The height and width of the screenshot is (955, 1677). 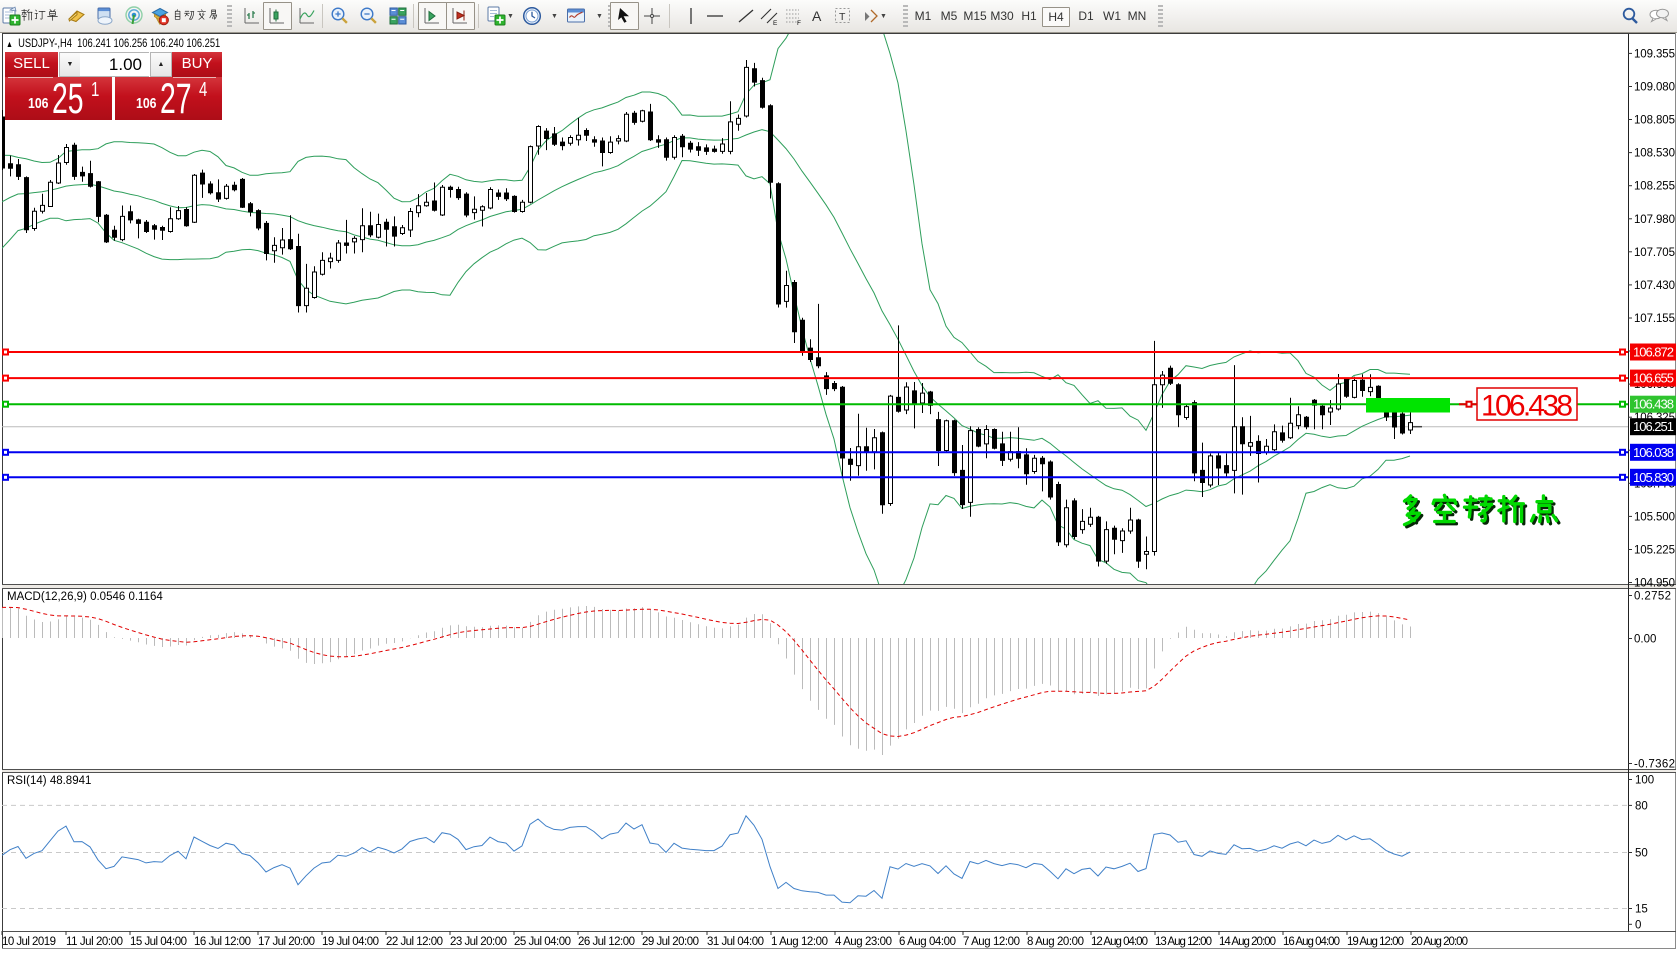 What do you see at coordinates (775, 23) in the screenshot?
I see `svg-text: E` at bounding box center [775, 23].